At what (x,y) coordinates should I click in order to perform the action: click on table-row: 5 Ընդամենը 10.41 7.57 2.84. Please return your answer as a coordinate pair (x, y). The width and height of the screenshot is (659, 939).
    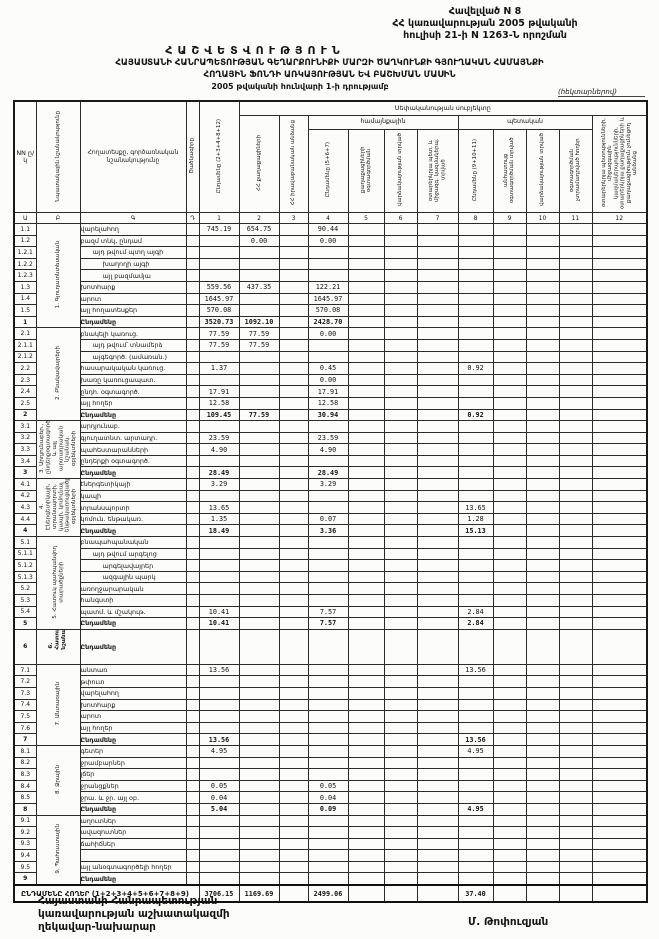
    Looking at the image, I should click on (330, 623).